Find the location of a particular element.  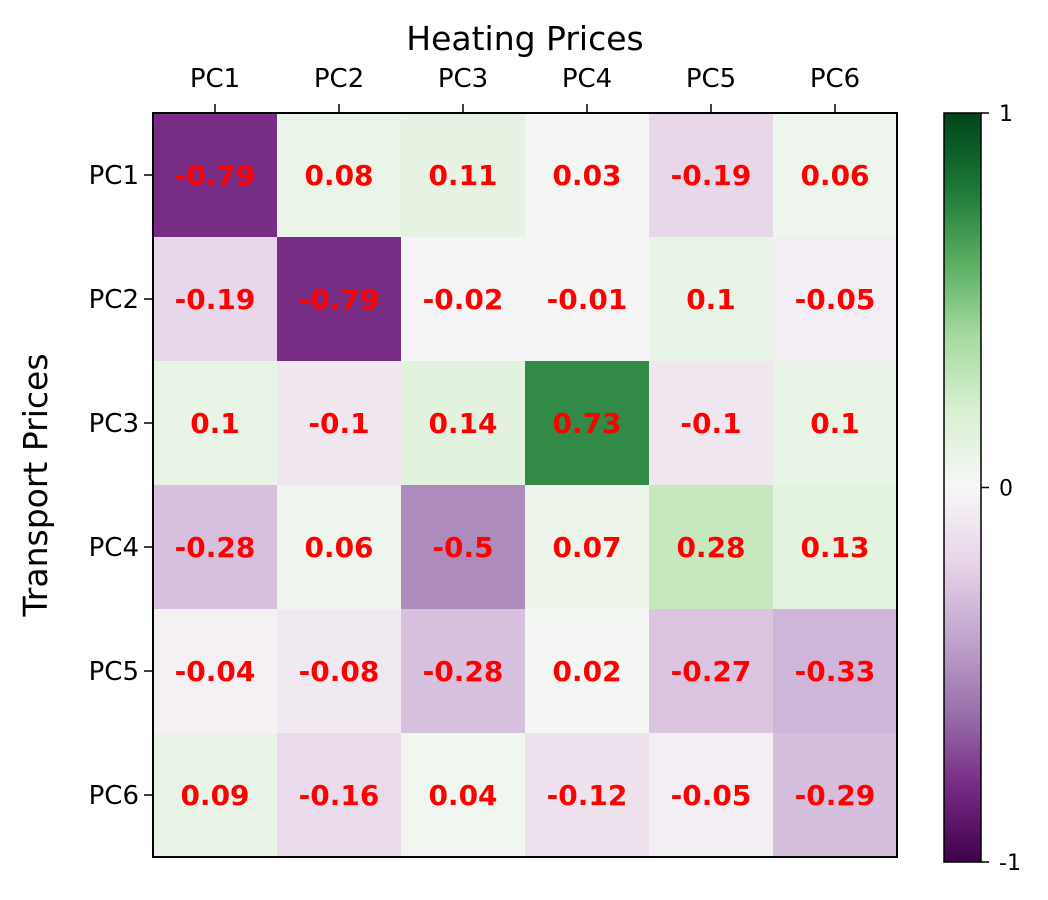

colorbar-ticks: 1 0 -1 is located at coordinates (1001, 489).